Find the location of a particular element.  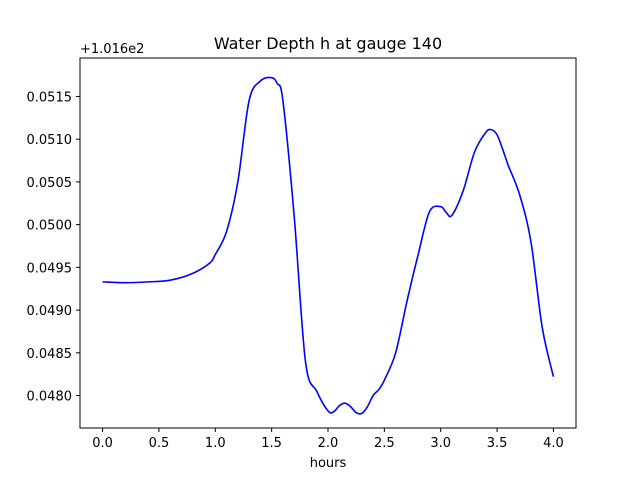

x-axis: 0.0 0.5 1.0 1.5 2.0 2.5 3.0 3.5 4.0 is located at coordinates (328, 439).